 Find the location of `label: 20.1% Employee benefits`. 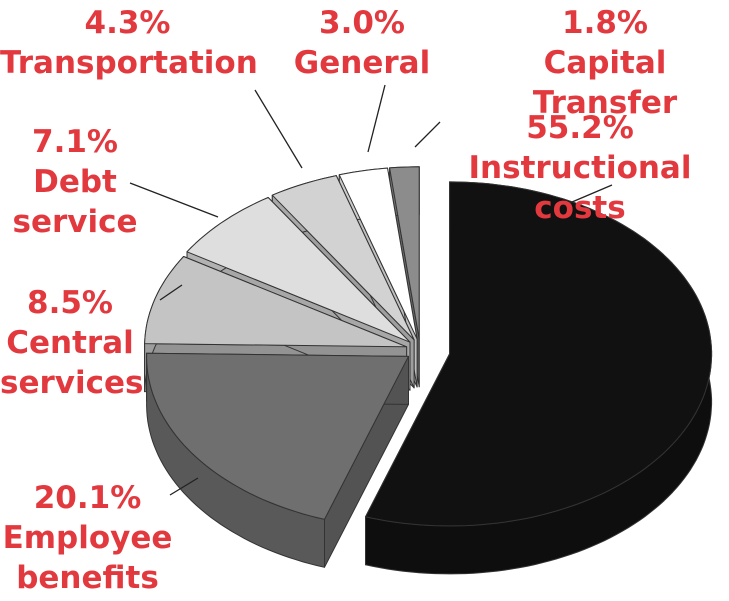

label: 20.1% Employee benefits is located at coordinates (87, 538).